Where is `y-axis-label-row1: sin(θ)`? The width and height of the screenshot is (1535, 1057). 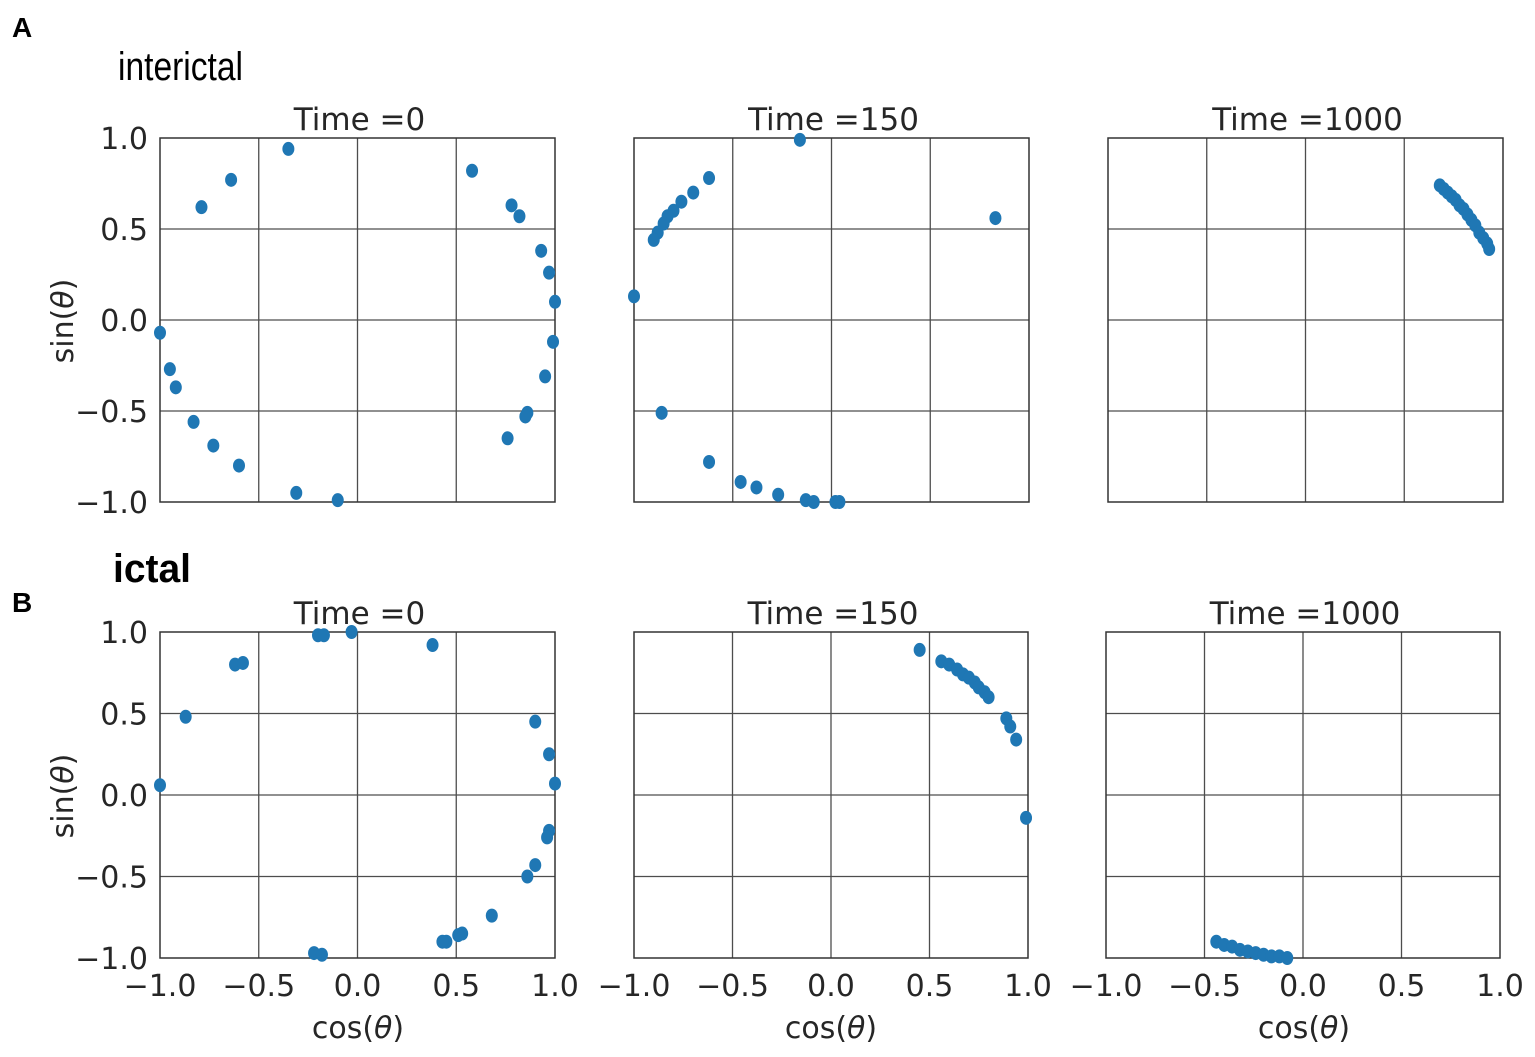
y-axis-label-row1: sin(θ) is located at coordinates (63, 321).